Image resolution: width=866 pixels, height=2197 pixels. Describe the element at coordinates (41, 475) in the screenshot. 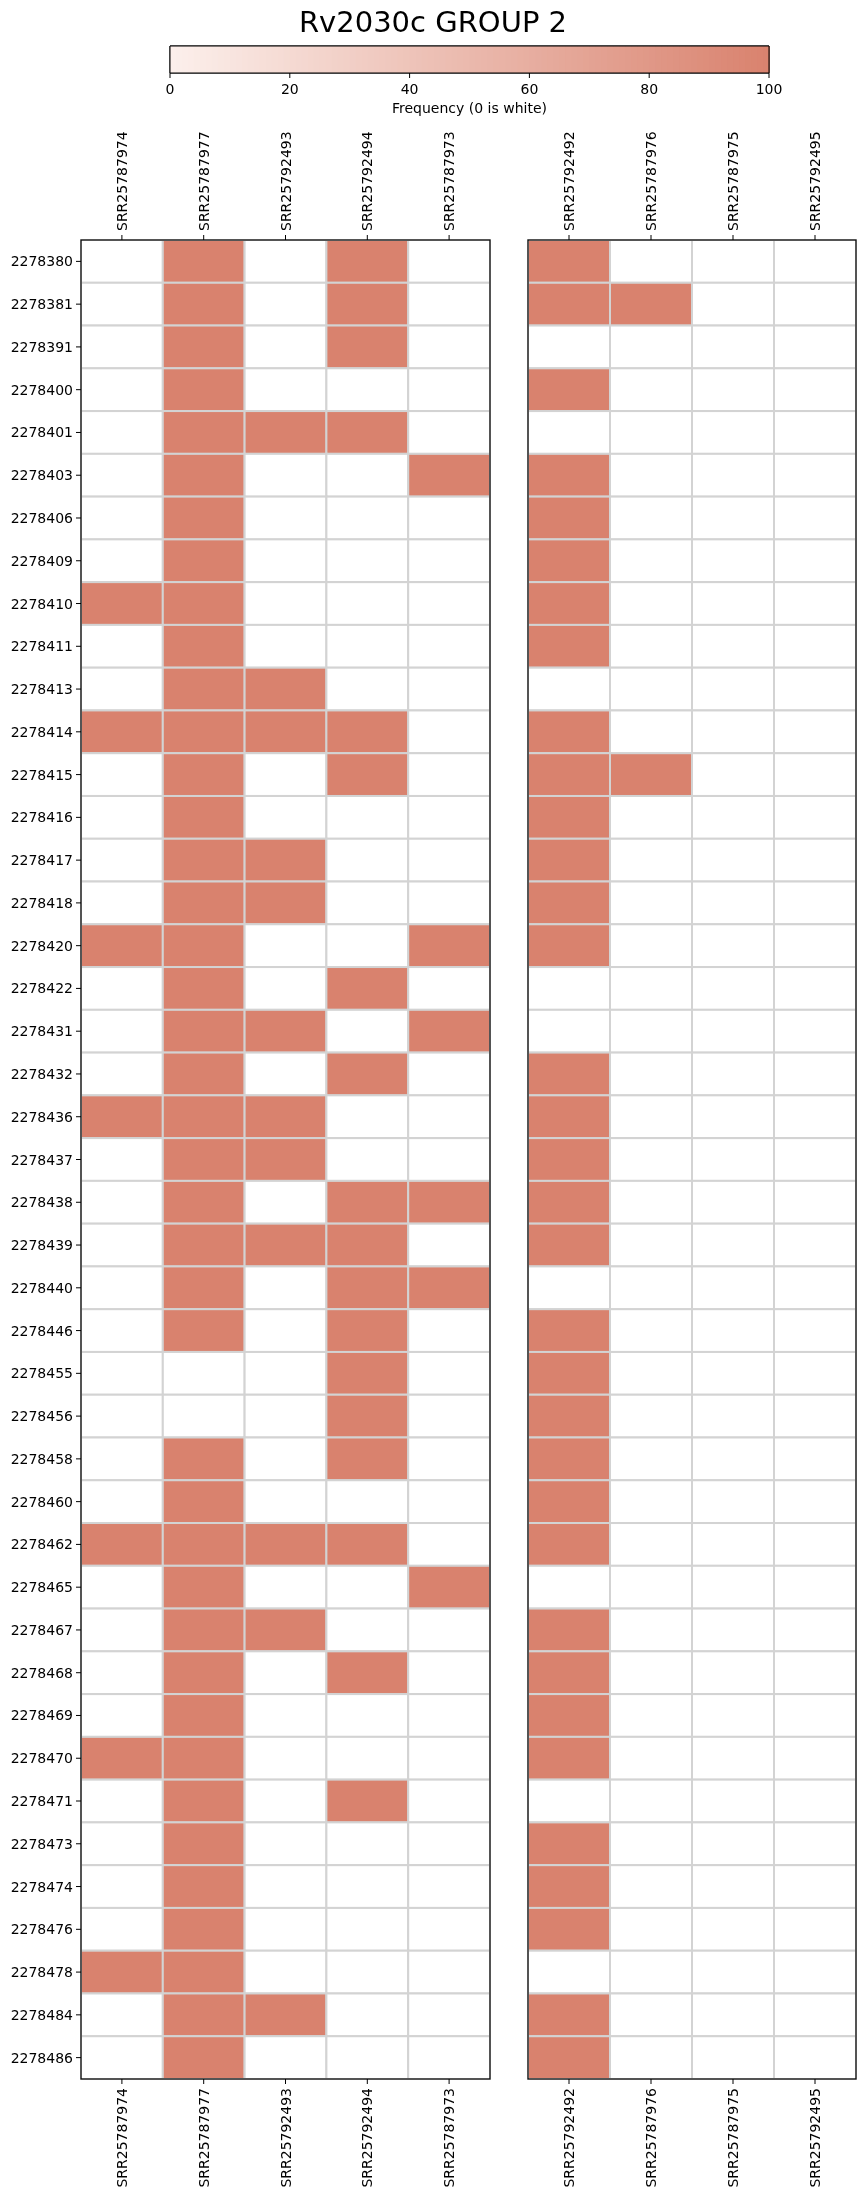

I see `y-tick-label: 2278403` at that location.